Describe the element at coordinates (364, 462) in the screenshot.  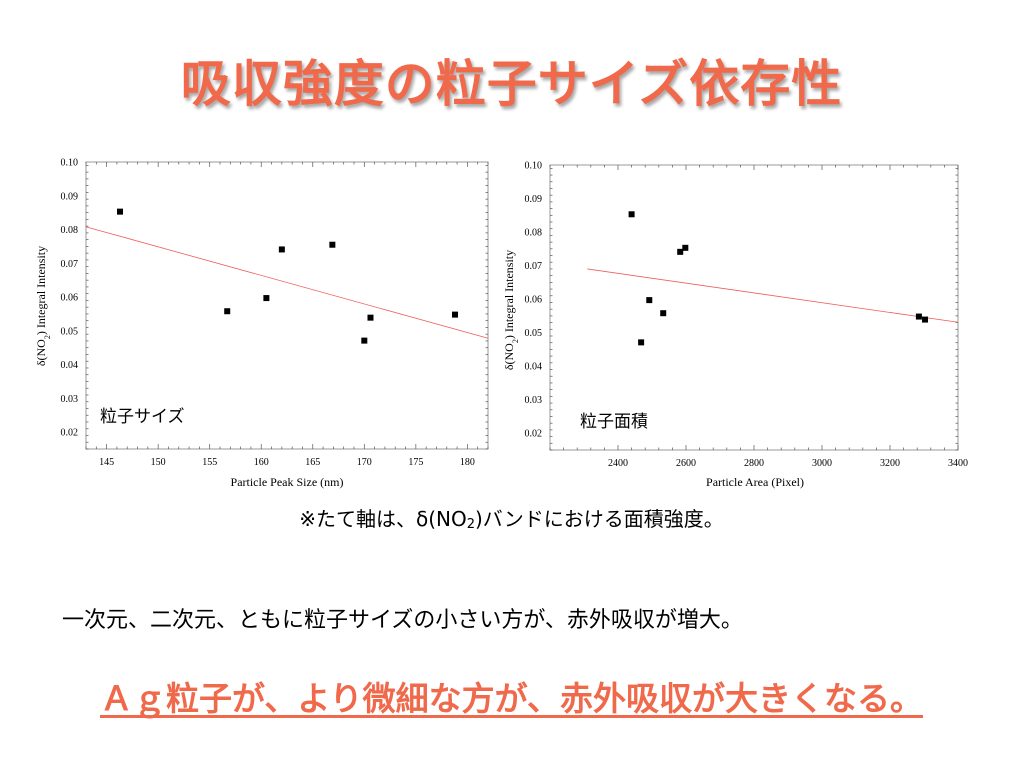
I see `x-tick-label: 170` at that location.